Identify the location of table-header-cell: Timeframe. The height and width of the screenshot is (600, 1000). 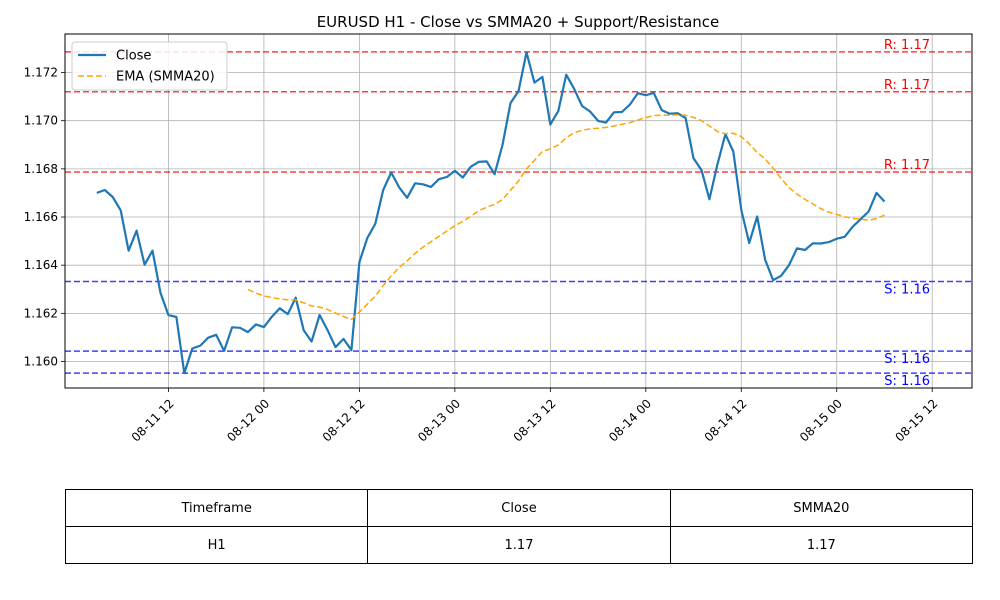
(216, 508).